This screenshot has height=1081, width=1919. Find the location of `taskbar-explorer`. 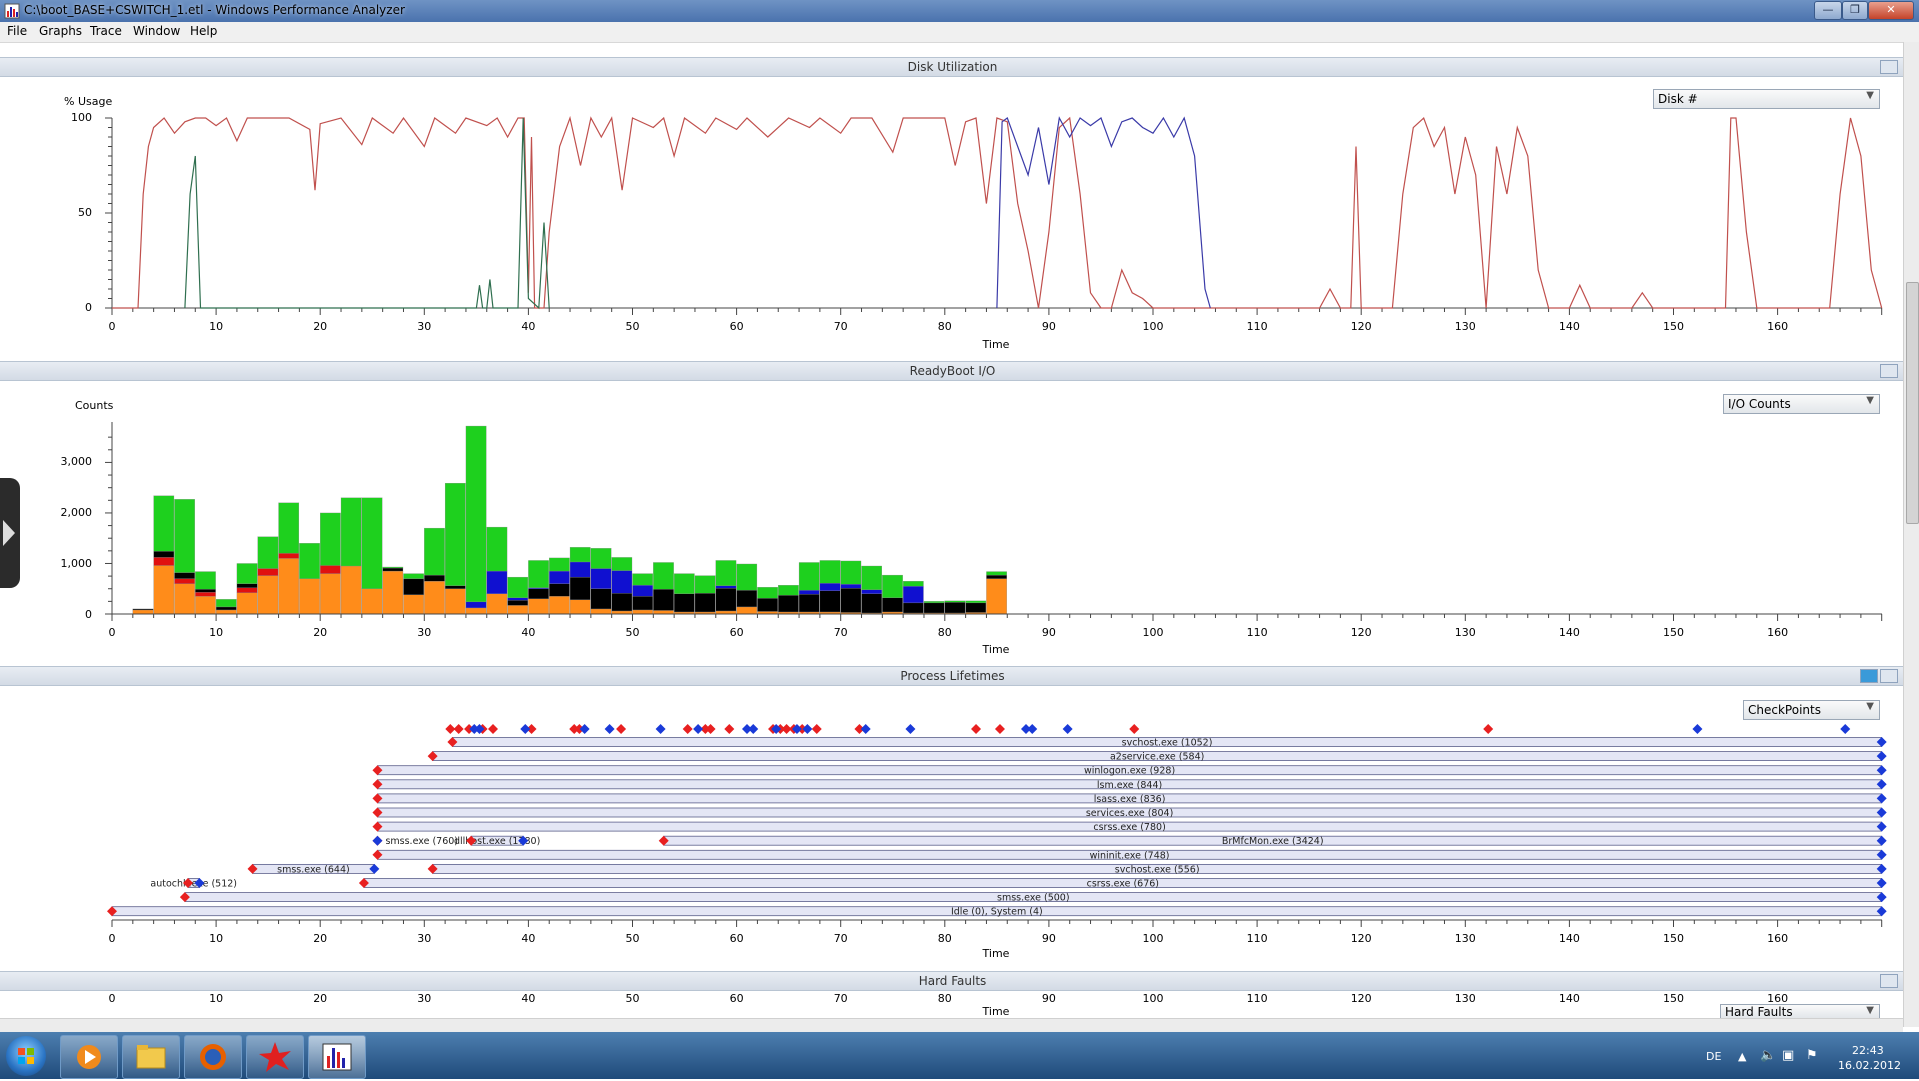

taskbar-explorer is located at coordinates (151, 1057).